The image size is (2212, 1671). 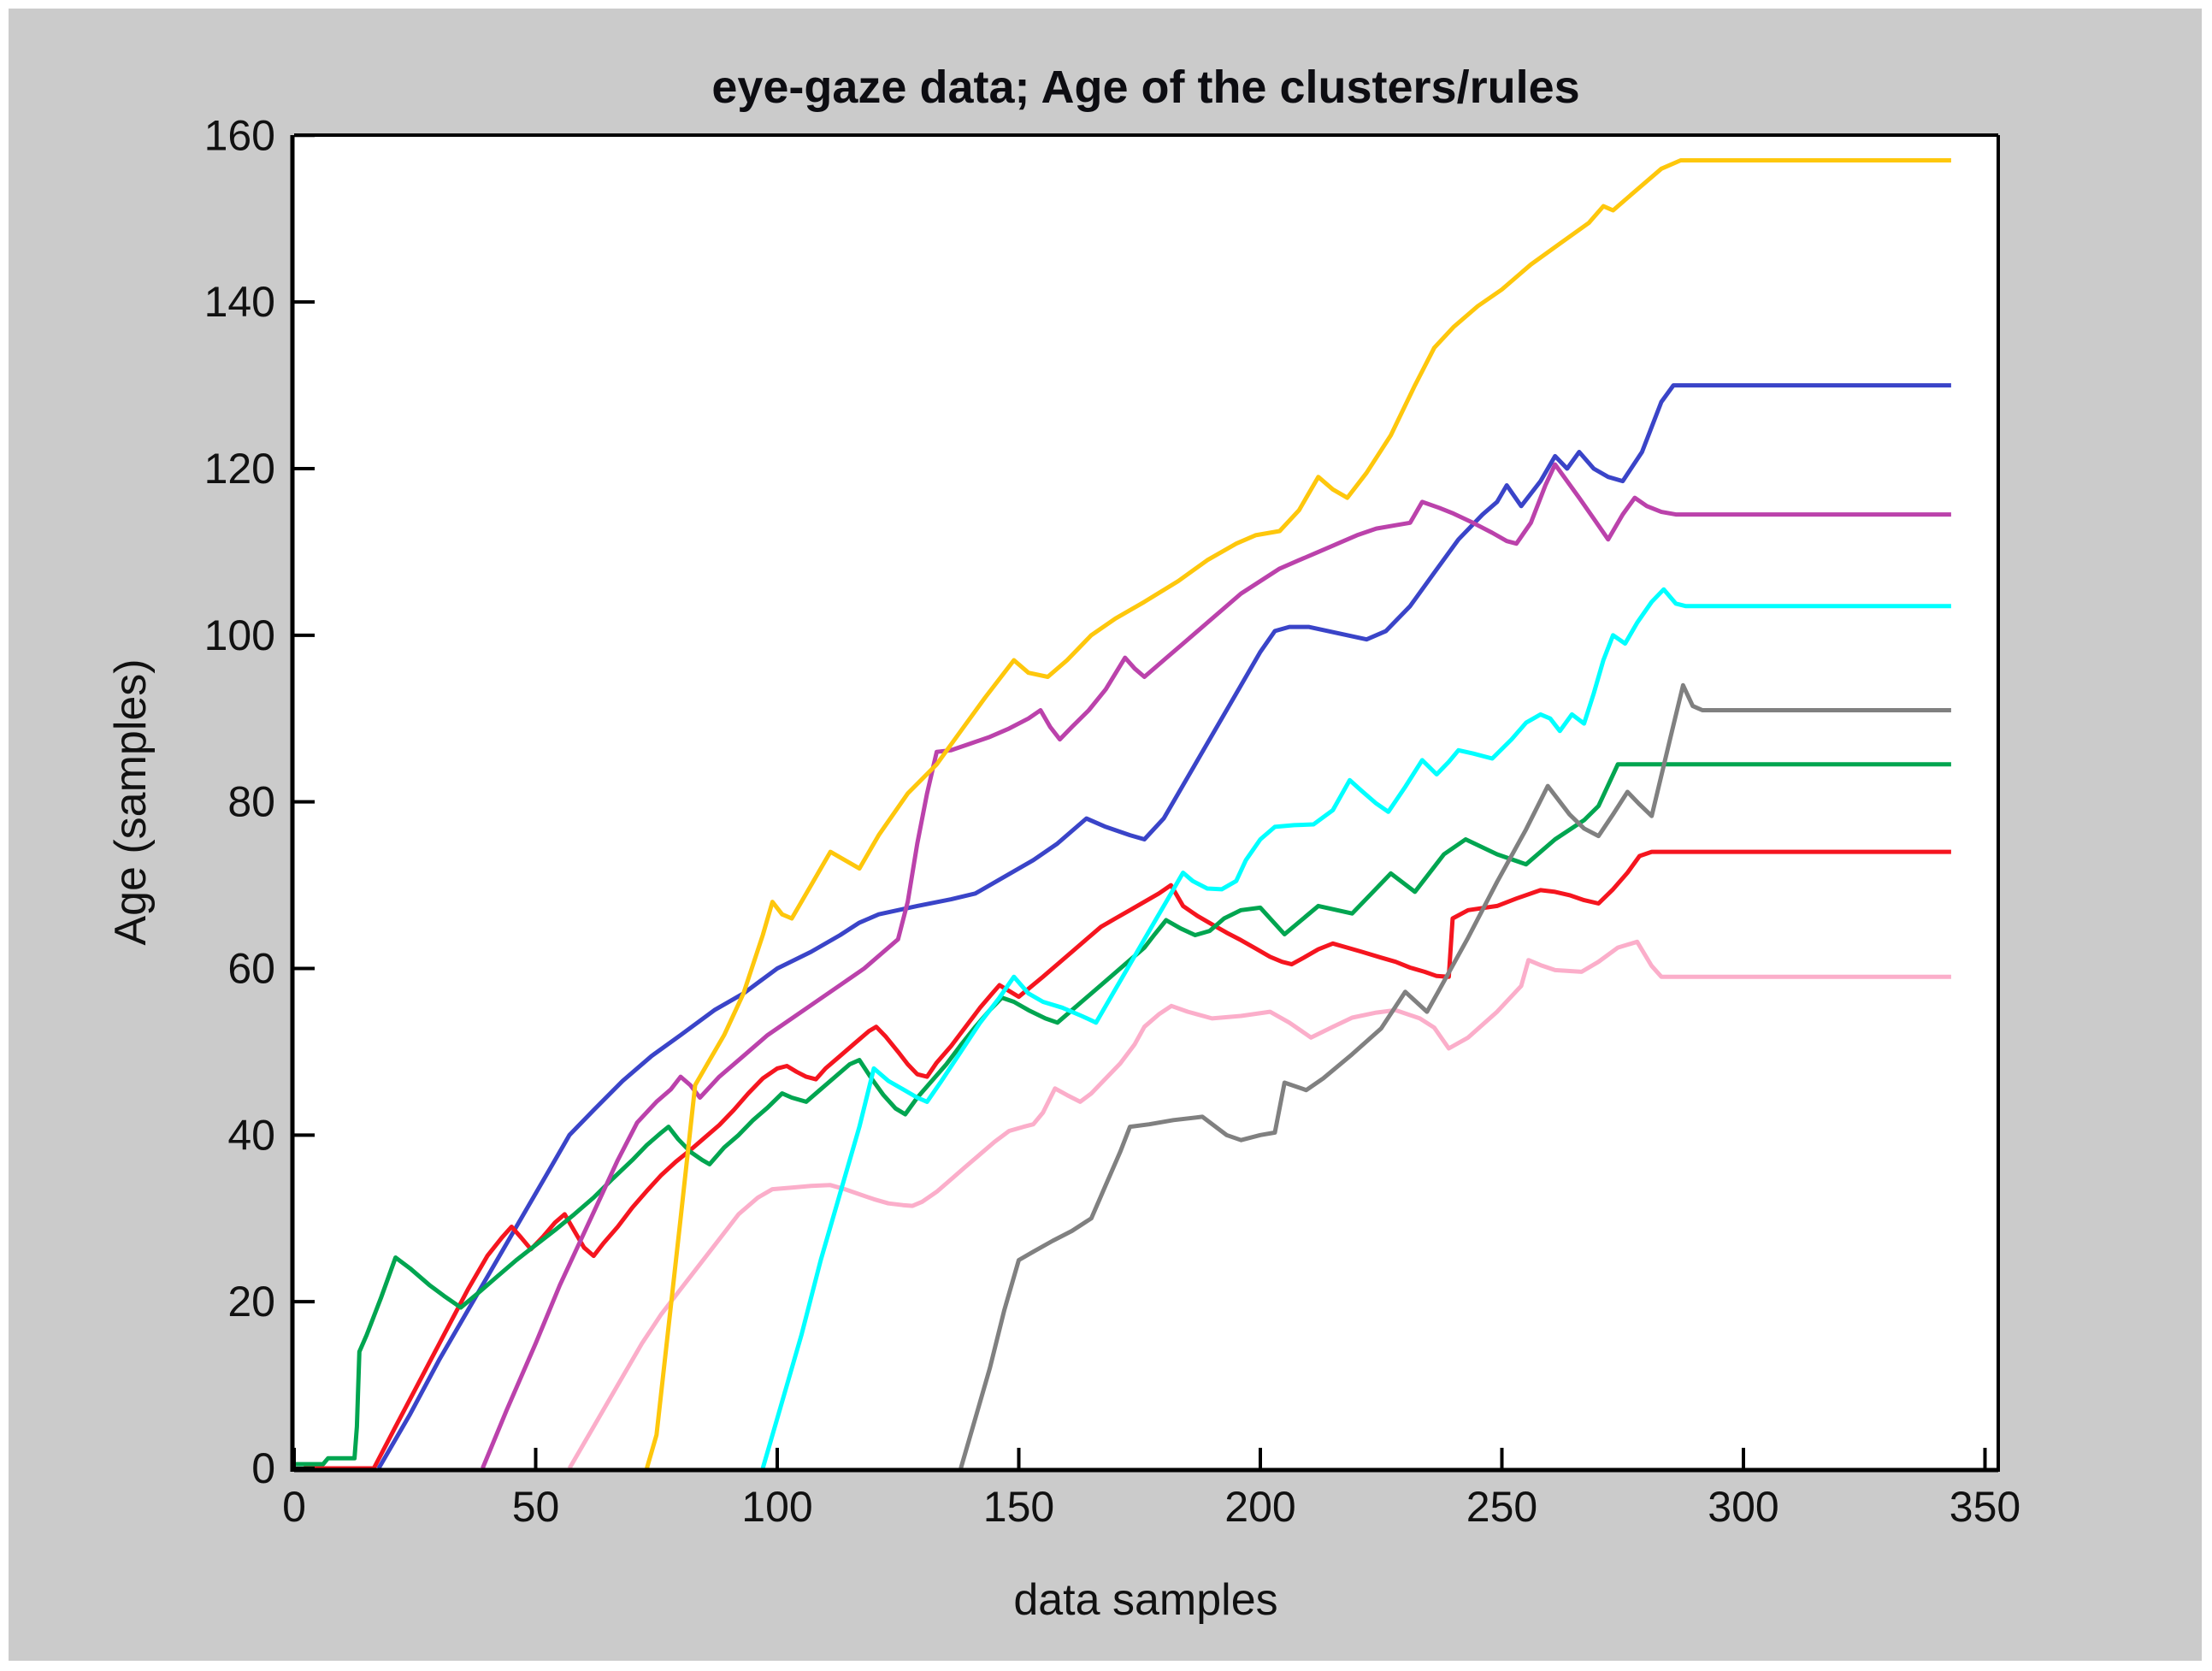 What do you see at coordinates (1145, 1600) in the screenshot?
I see `x-axis-label: data samples` at bounding box center [1145, 1600].